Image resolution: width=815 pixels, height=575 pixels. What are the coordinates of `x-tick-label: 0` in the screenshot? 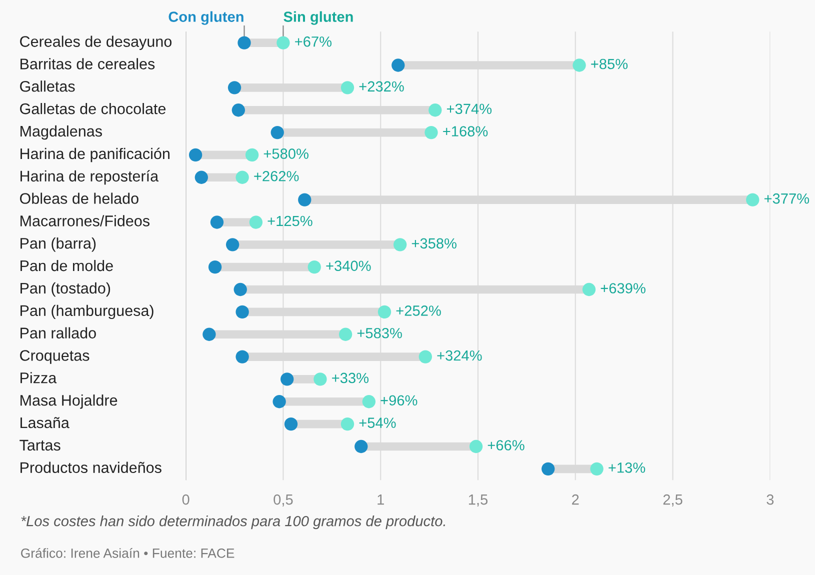 It's located at (186, 499).